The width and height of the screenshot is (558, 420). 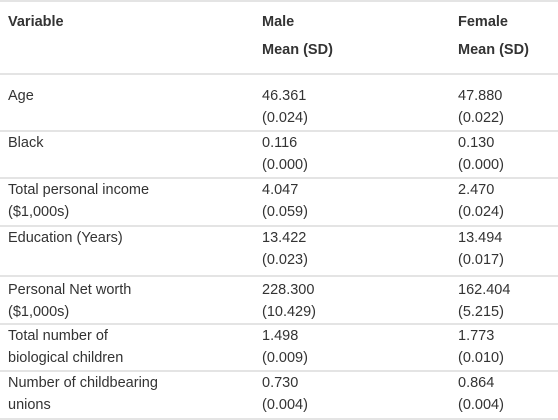 I want to click on variable-cell: Education (Years), so click(x=65, y=238).